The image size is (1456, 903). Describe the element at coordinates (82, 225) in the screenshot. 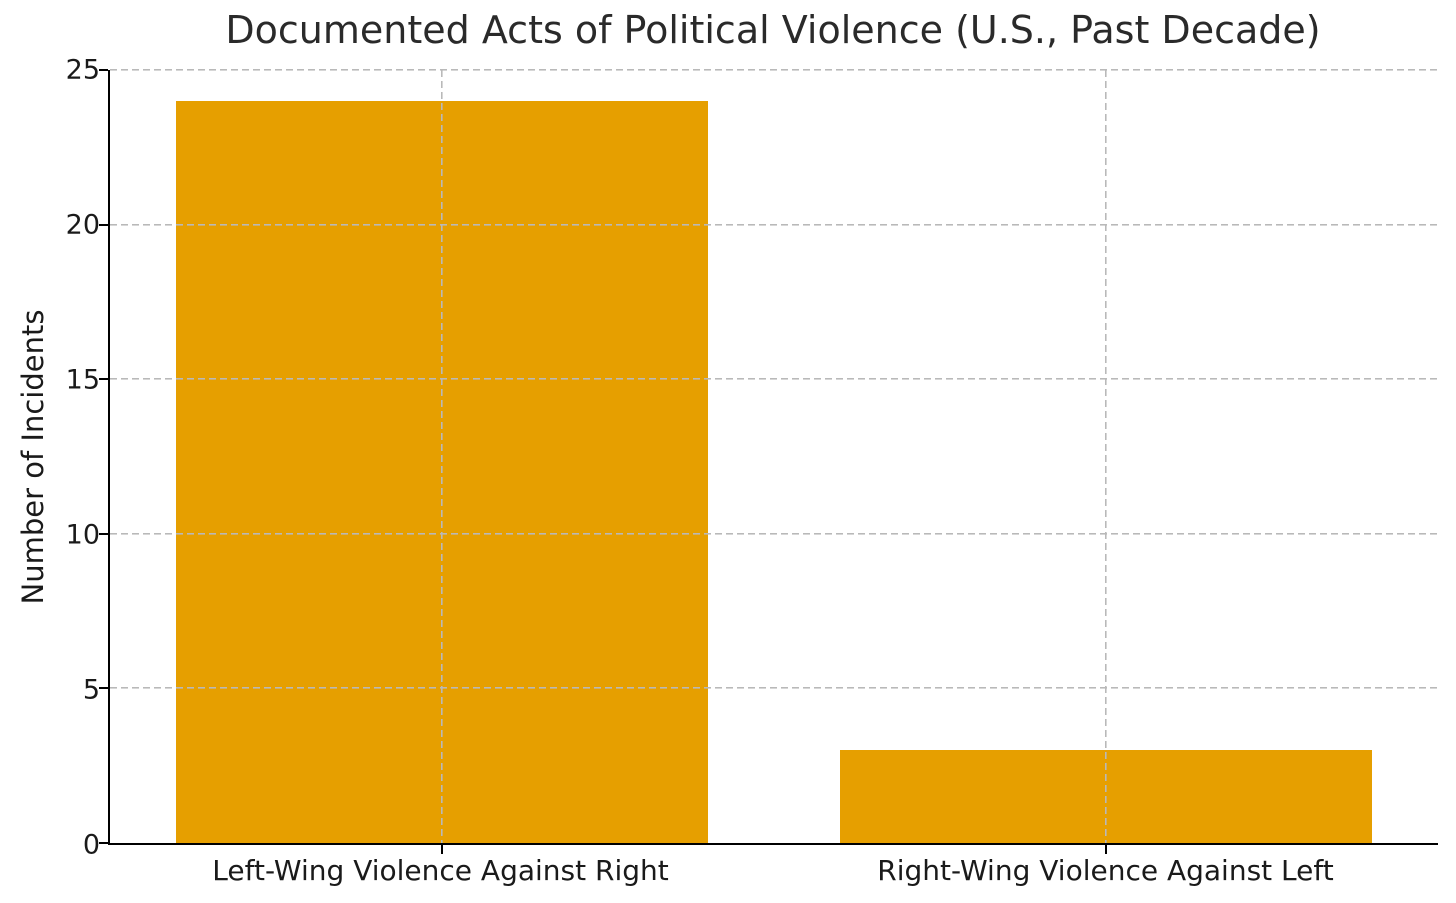

I see `y-tick-label-20: 20` at that location.